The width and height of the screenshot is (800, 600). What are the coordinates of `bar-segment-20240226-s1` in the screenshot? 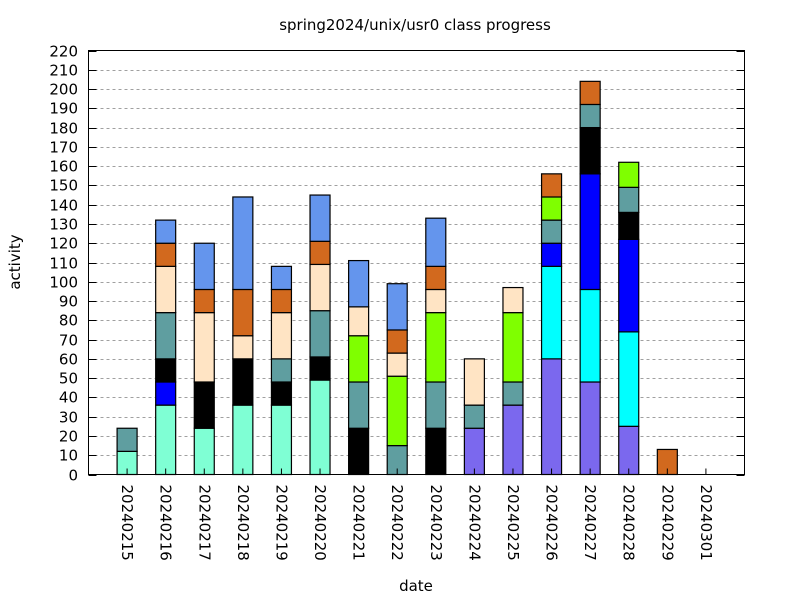 It's located at (551, 417).